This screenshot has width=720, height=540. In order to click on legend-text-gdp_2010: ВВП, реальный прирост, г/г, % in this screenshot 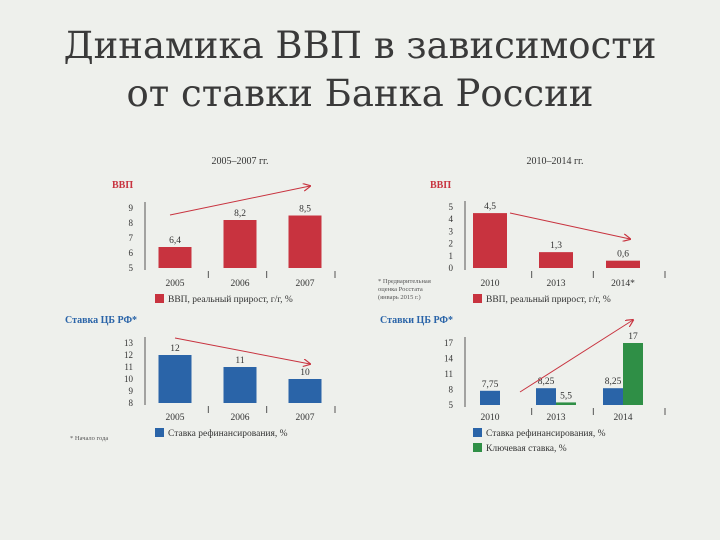, I will do `click(548, 299)`.